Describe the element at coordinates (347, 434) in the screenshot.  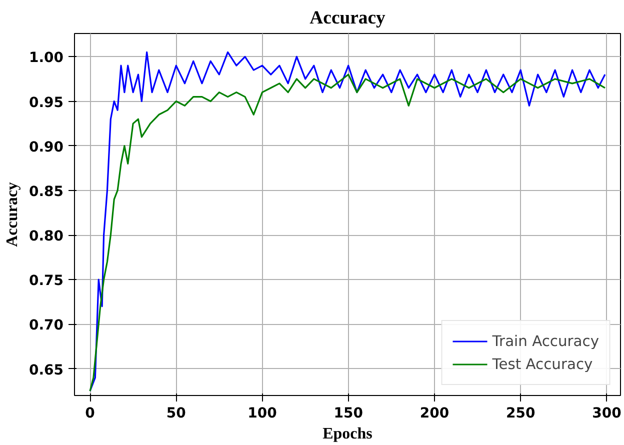
I see `x-axis-title: Epochs` at that location.